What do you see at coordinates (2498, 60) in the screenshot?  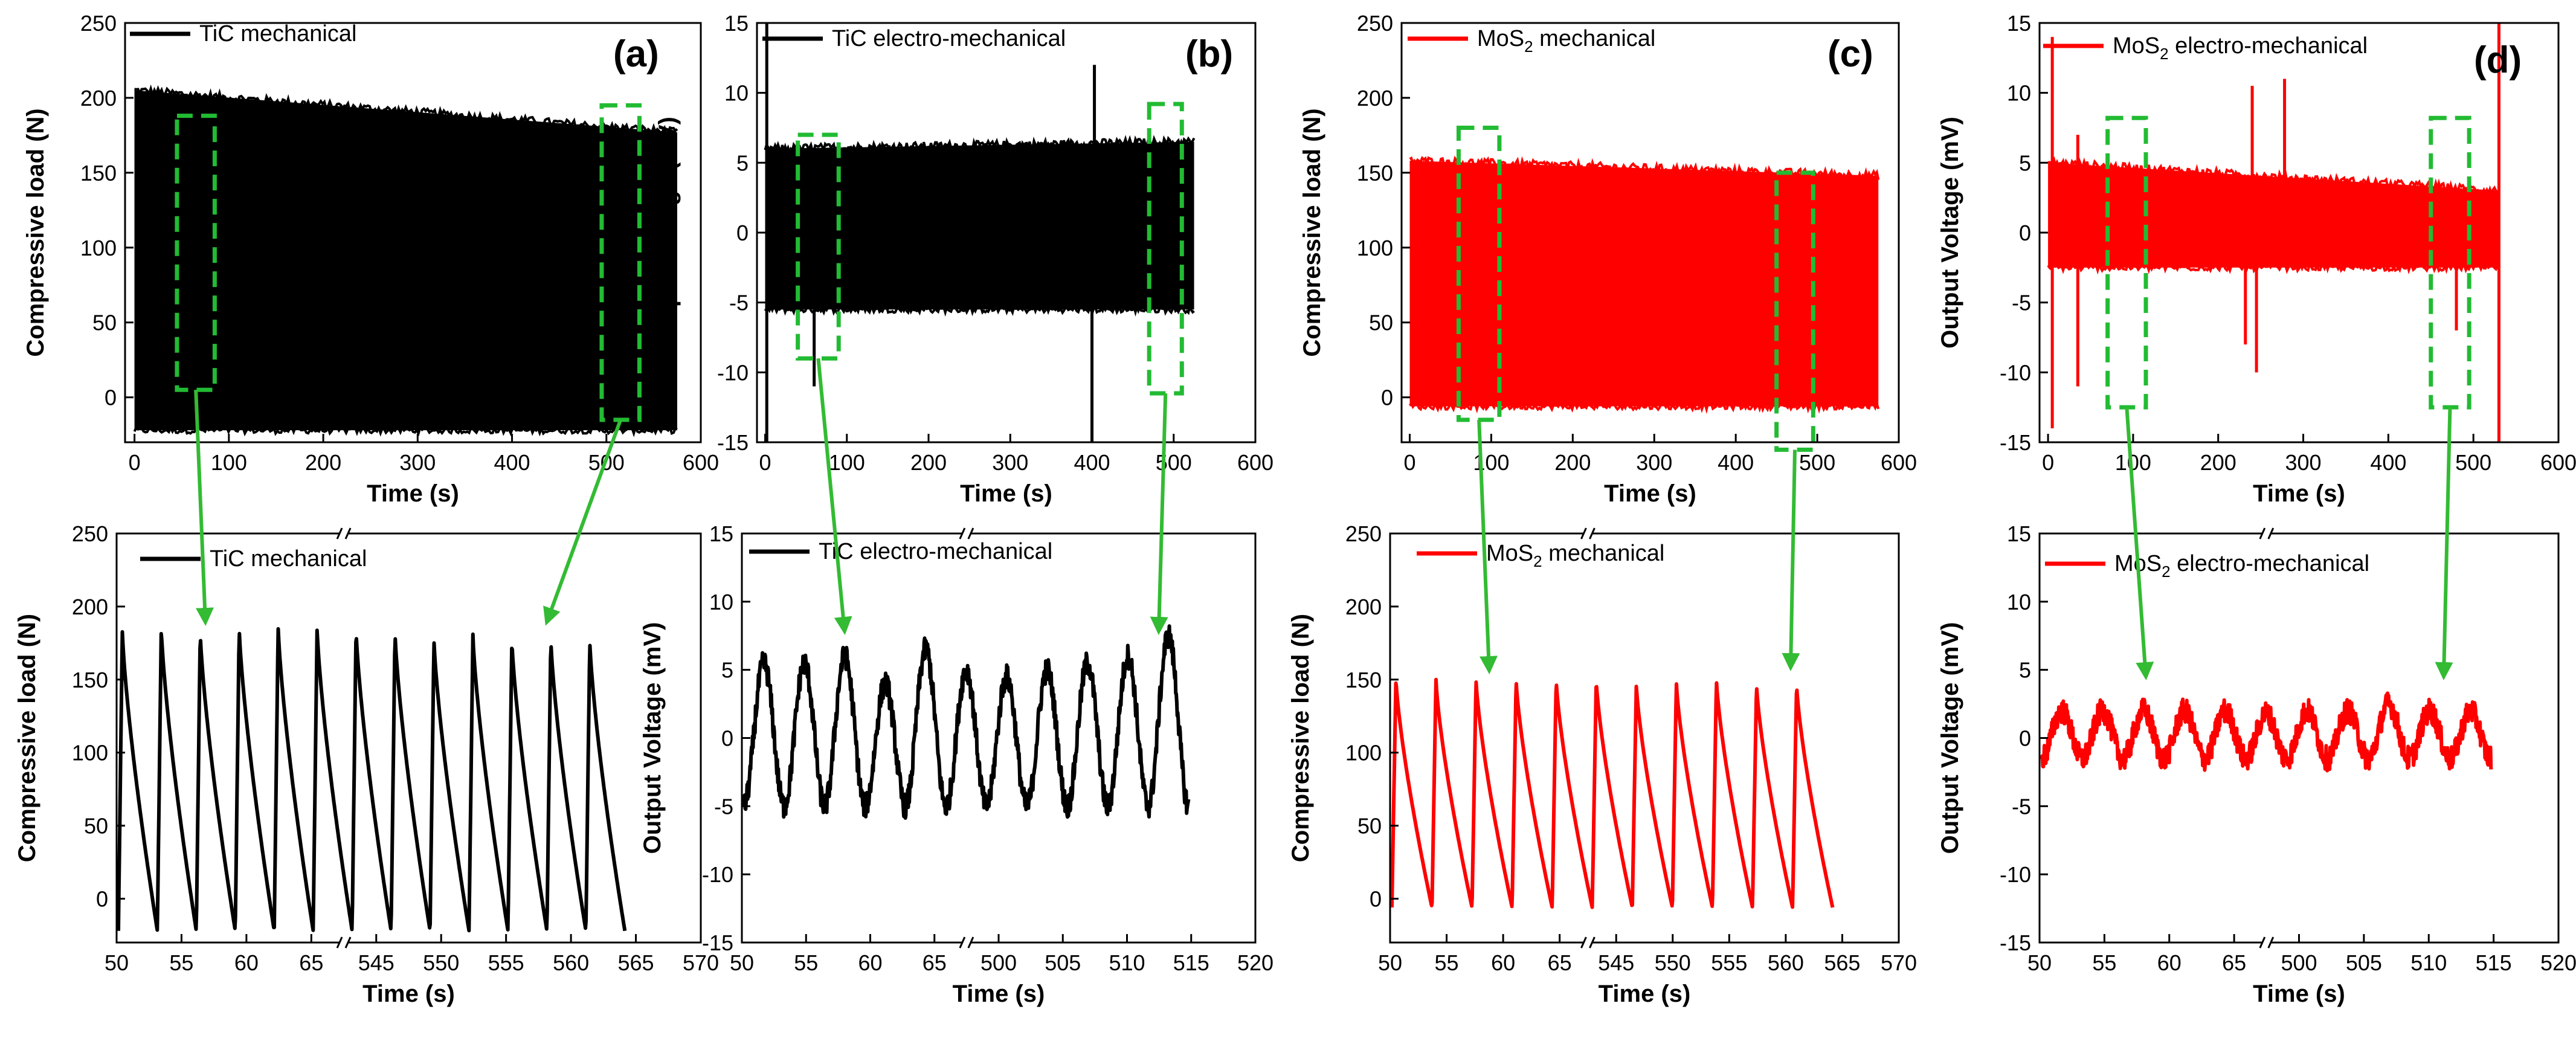 I see `panel-label: (d)` at bounding box center [2498, 60].